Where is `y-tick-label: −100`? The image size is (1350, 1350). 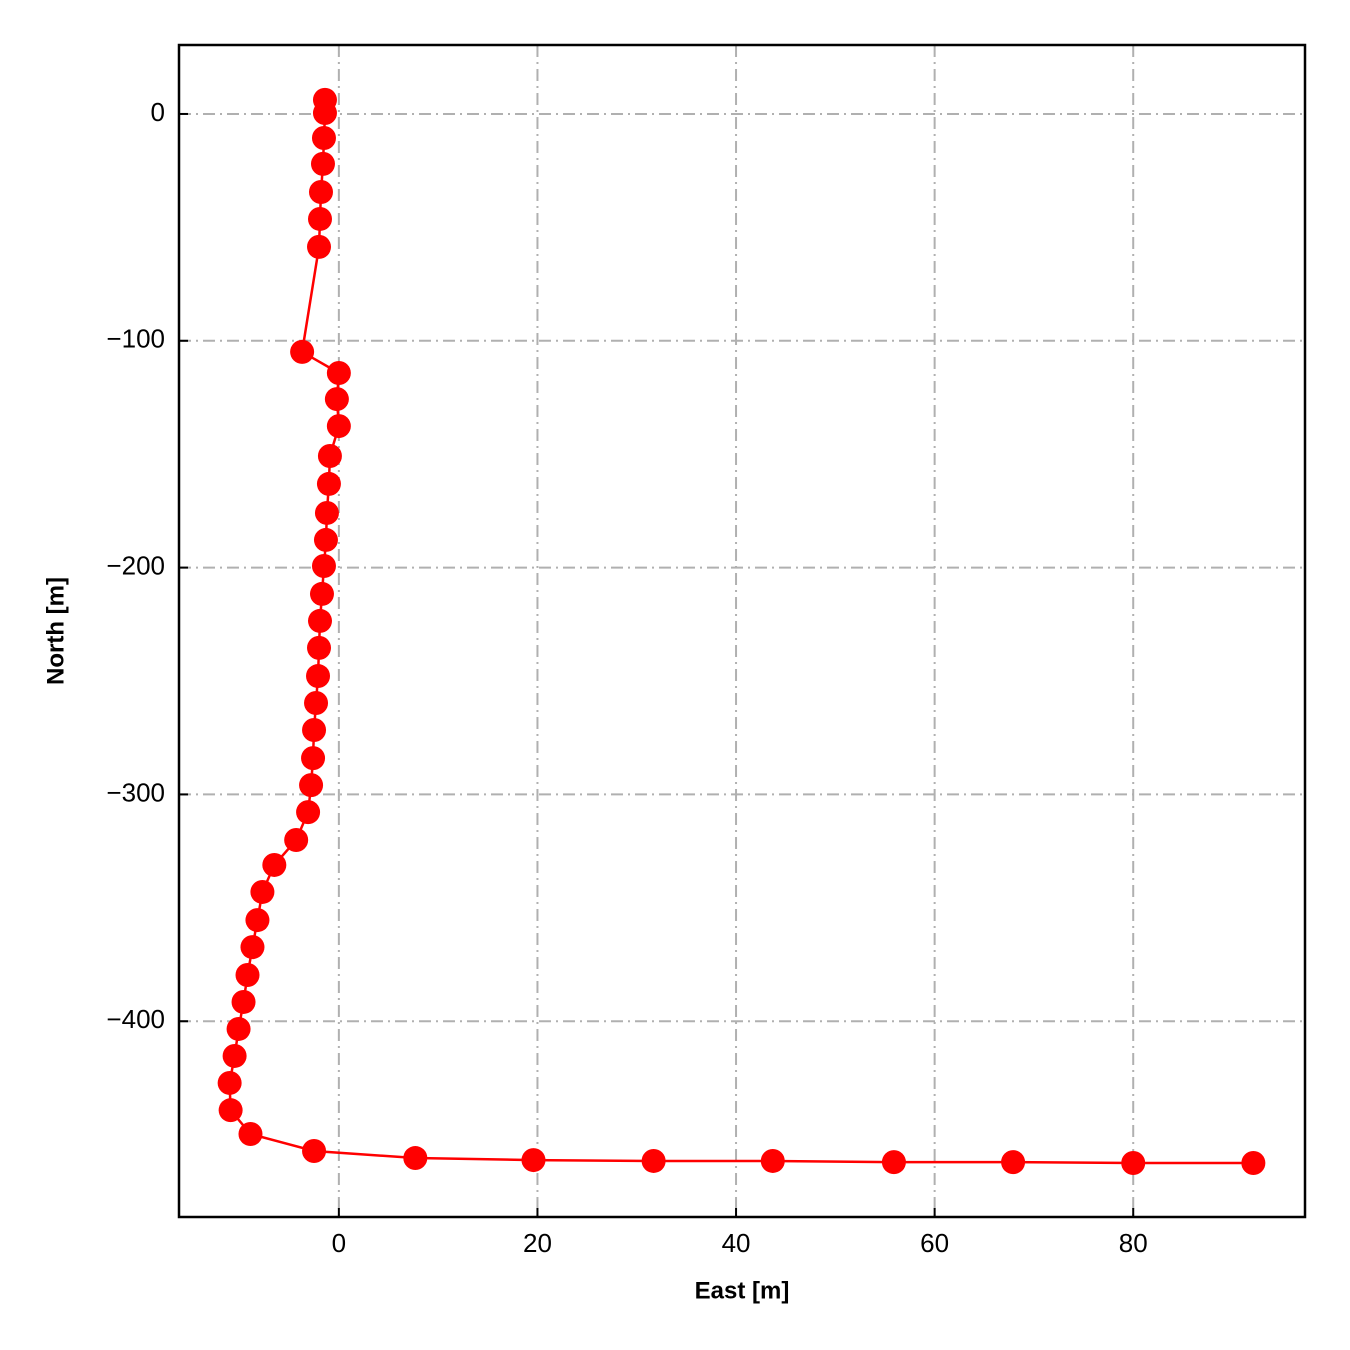
y-tick-label: −100 is located at coordinates (135, 339).